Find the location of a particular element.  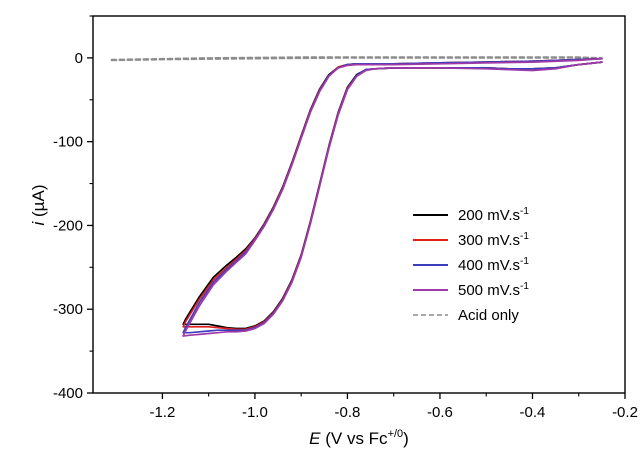

legend-label: Acid only is located at coordinates (488, 315).